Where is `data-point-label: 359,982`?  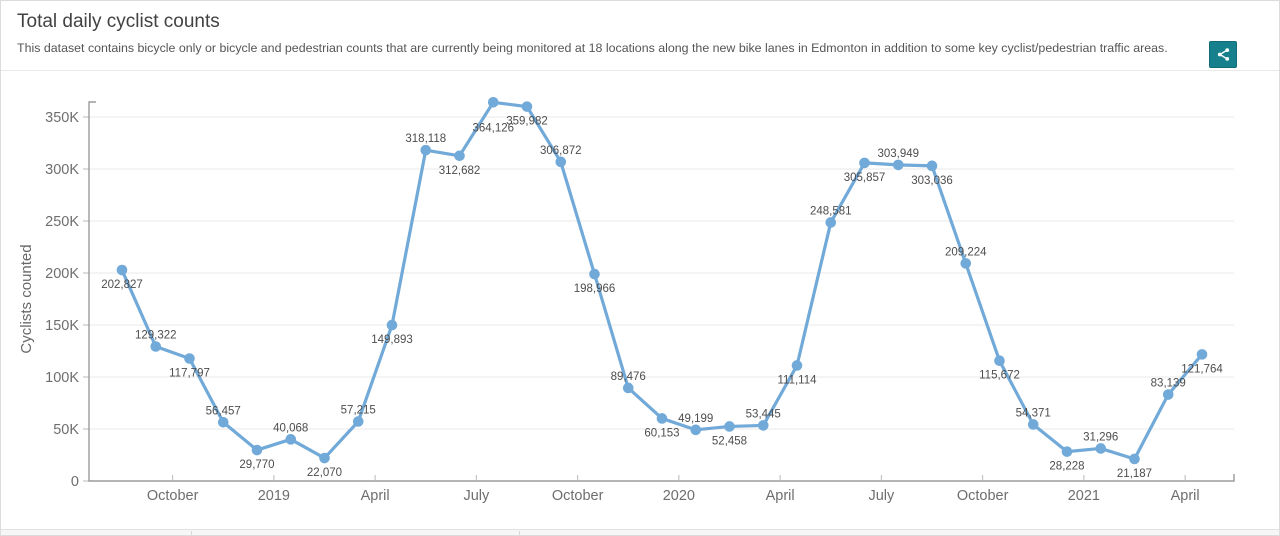
data-point-label: 359,982 is located at coordinates (527, 122).